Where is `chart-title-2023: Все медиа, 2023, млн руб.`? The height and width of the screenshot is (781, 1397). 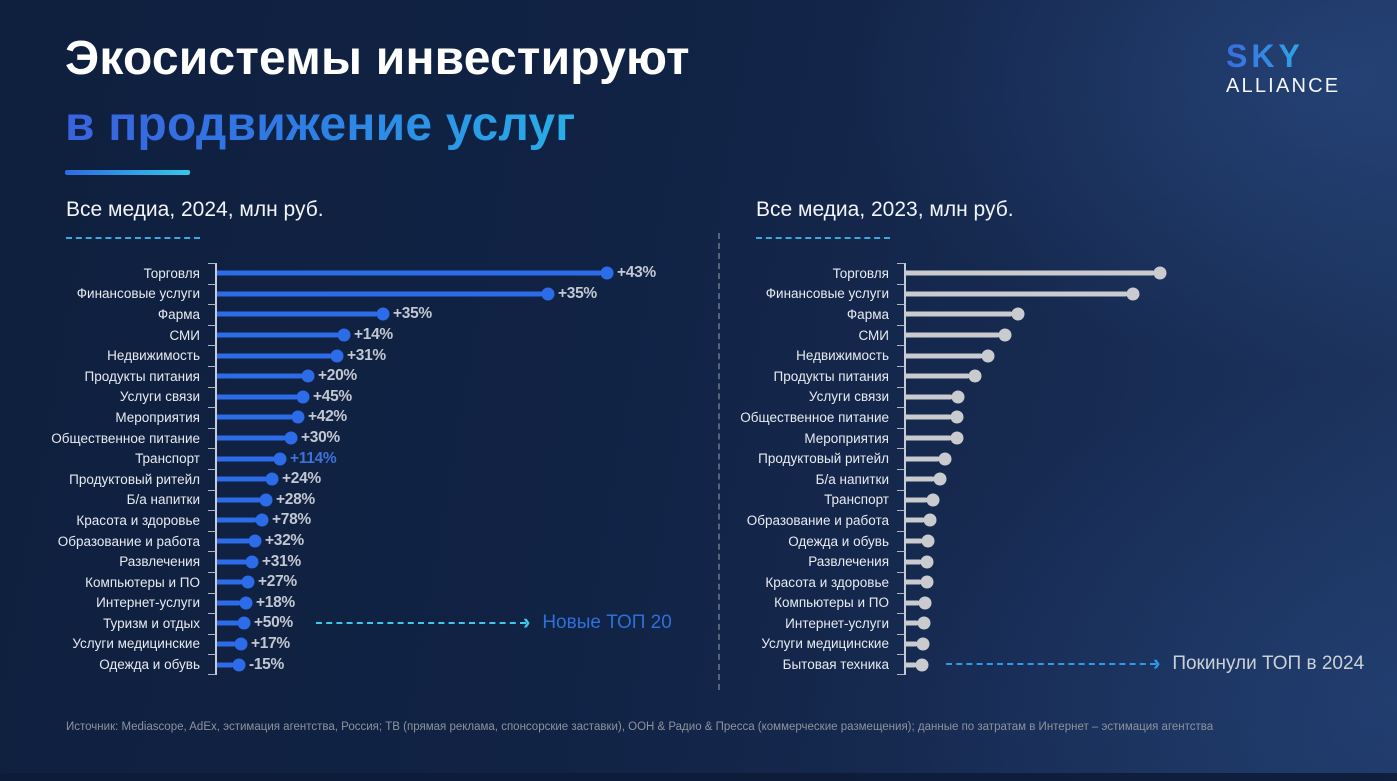
chart-title-2023: Все медиа, 2023, млн руб. is located at coordinates (885, 209).